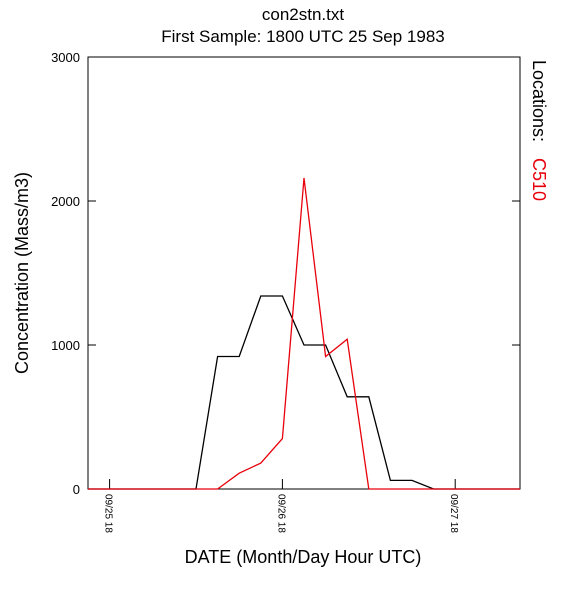  I want to click on x-tick-label: 09/27 18, so click(453, 513).